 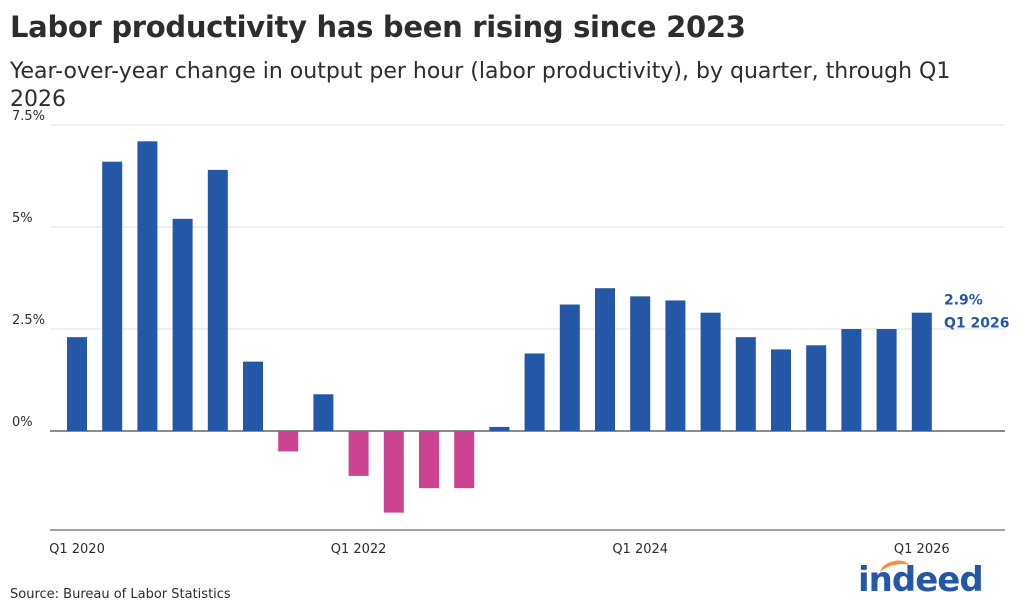 What do you see at coordinates (217, 300) in the screenshot?
I see `bar-q1-2021` at bounding box center [217, 300].